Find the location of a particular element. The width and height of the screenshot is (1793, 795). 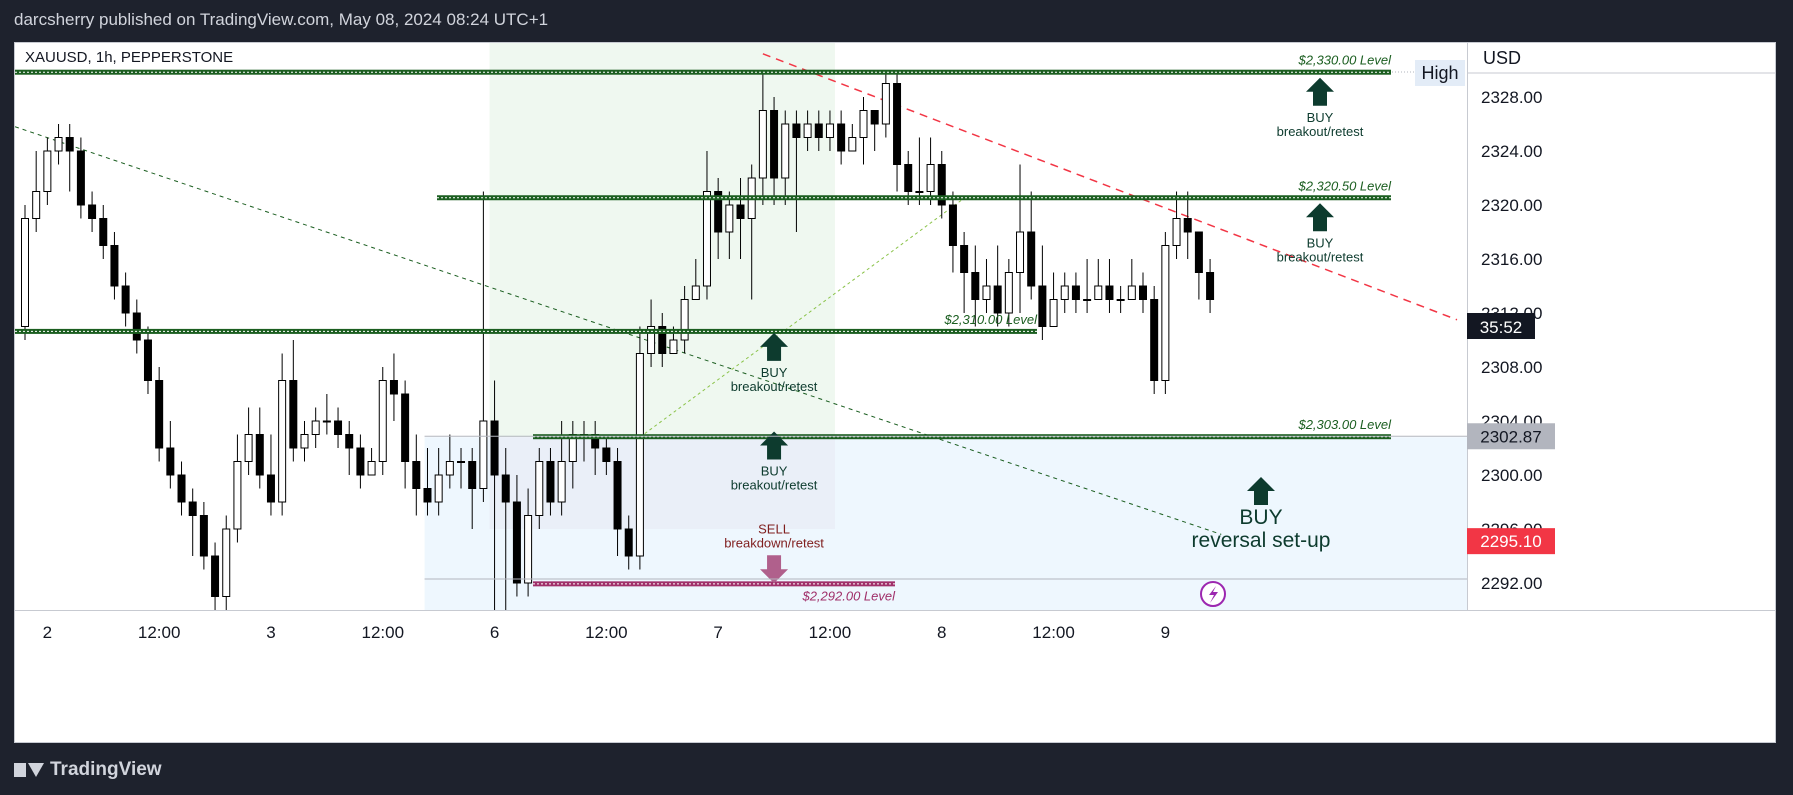

price-tick: 2292.00 is located at coordinates (1511, 583).